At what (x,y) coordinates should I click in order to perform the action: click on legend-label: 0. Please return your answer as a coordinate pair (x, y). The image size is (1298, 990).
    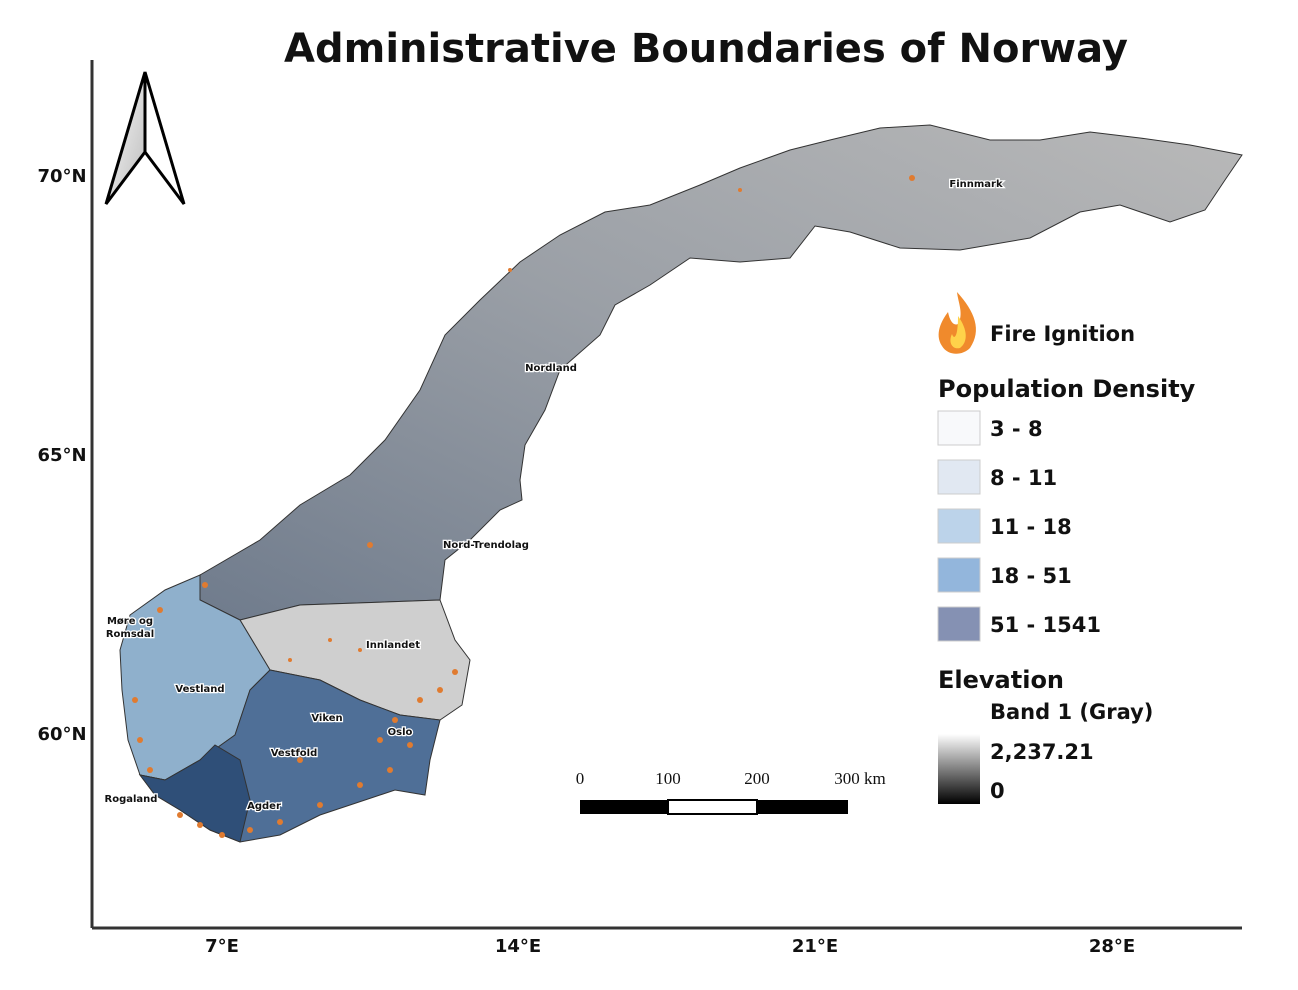
    Looking at the image, I should click on (997, 791).